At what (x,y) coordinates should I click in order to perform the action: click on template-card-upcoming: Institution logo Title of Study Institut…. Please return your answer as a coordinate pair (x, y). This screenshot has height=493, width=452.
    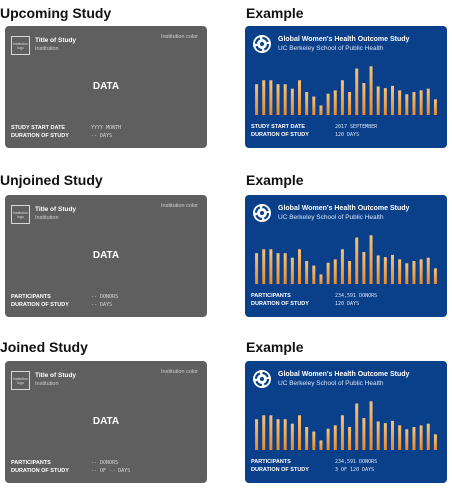
    Looking at the image, I should click on (106, 87).